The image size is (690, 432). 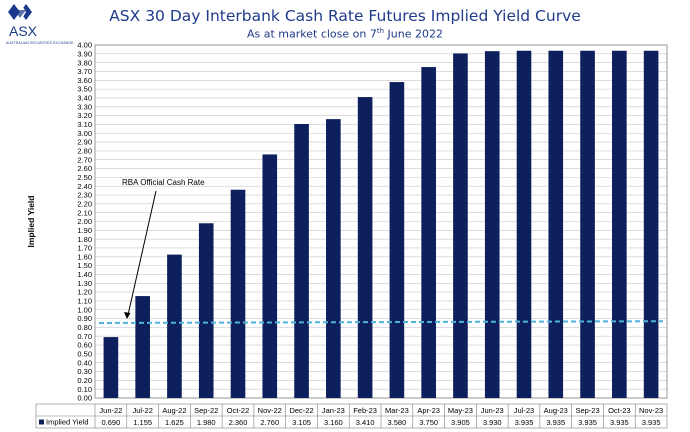 What do you see at coordinates (206, 422) in the screenshot?
I see `data-label: 1.980` at bounding box center [206, 422].